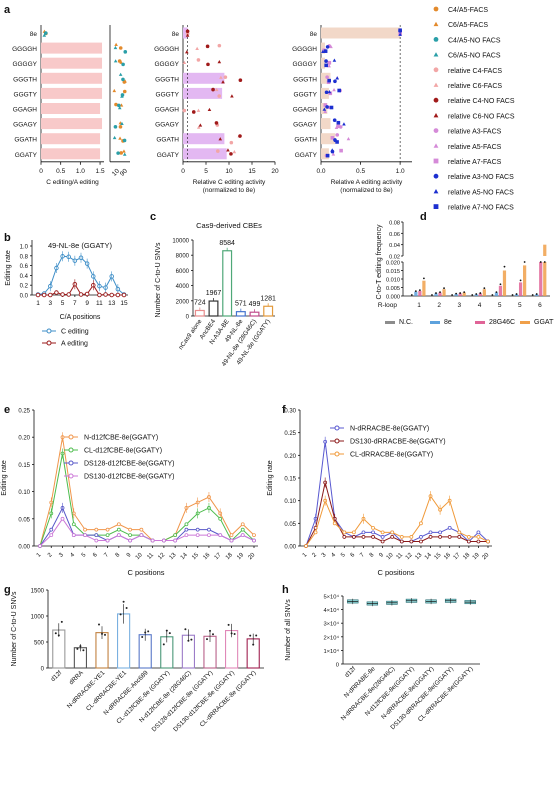 This screenshot has height=790, width=554. Describe the element at coordinates (476, 556) in the screenshot. I see `ticklabel-f-x-19: 19` at that location.